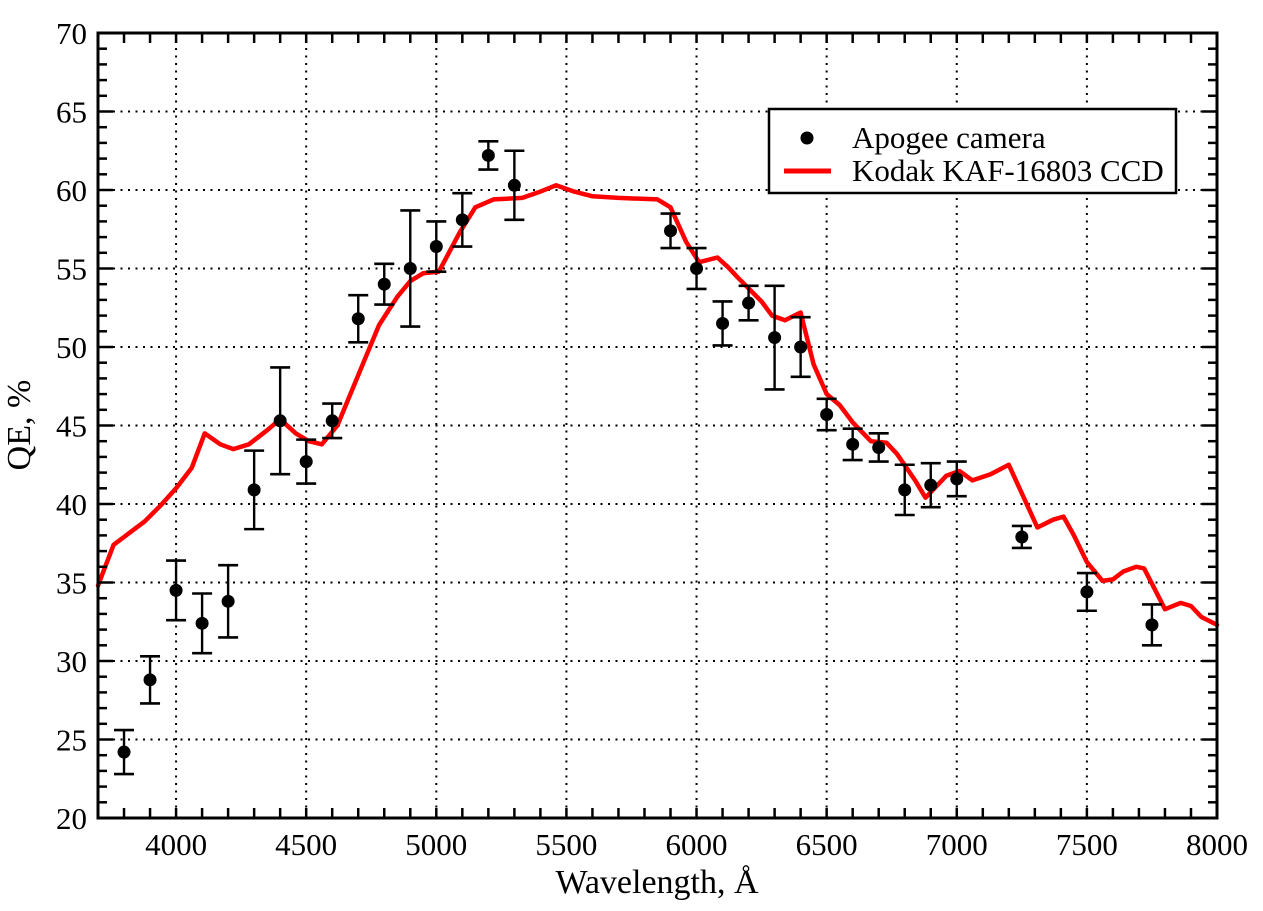 Image resolution: width=1263 pixels, height=911 pixels. Describe the element at coordinates (71, 818) in the screenshot. I see `y-tick-label: 20` at that location.